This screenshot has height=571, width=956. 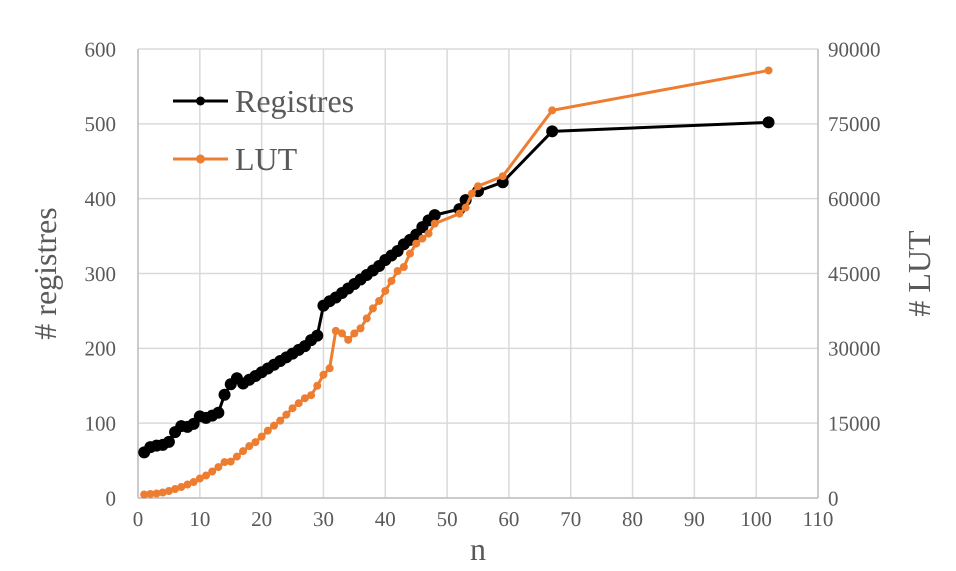 I want to click on y-tick-label: 200, so click(x=100, y=348).